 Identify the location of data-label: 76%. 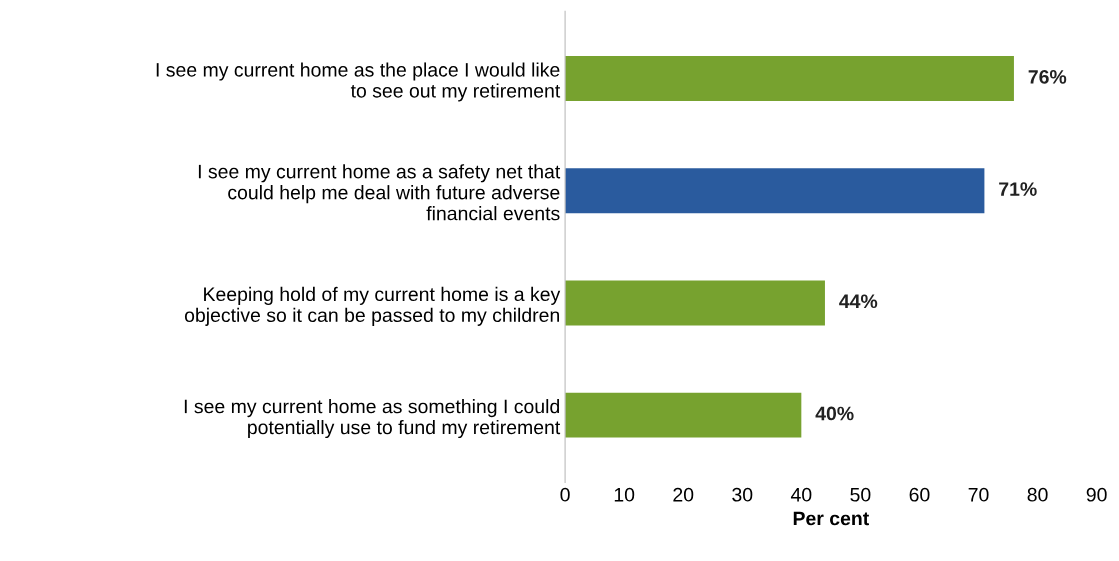
(1047, 76).